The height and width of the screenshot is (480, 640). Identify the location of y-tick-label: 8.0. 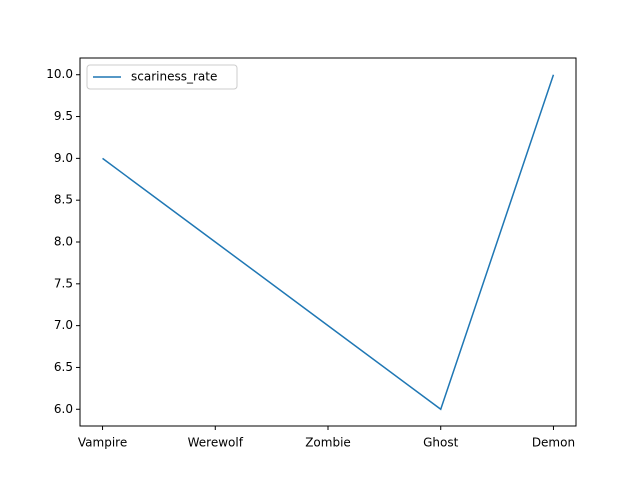
(63, 242).